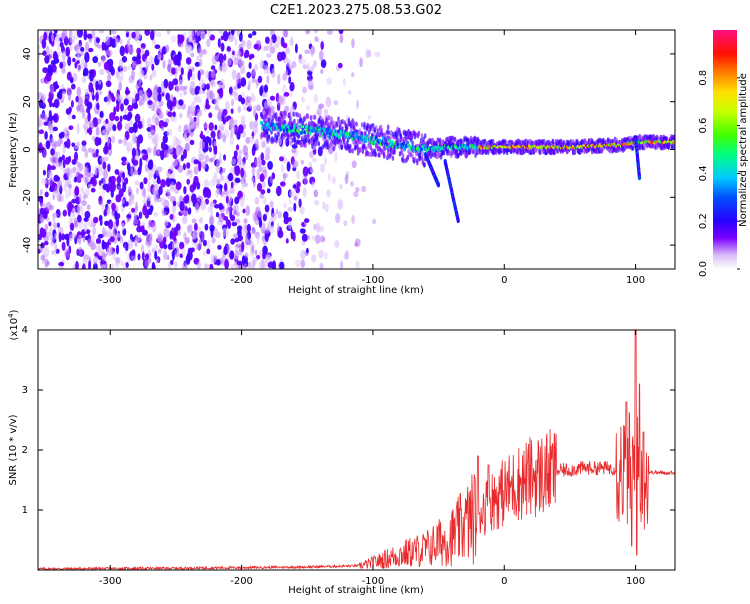  What do you see at coordinates (635, 280) in the screenshot?
I see `x-tick-label: 100` at bounding box center [635, 280].